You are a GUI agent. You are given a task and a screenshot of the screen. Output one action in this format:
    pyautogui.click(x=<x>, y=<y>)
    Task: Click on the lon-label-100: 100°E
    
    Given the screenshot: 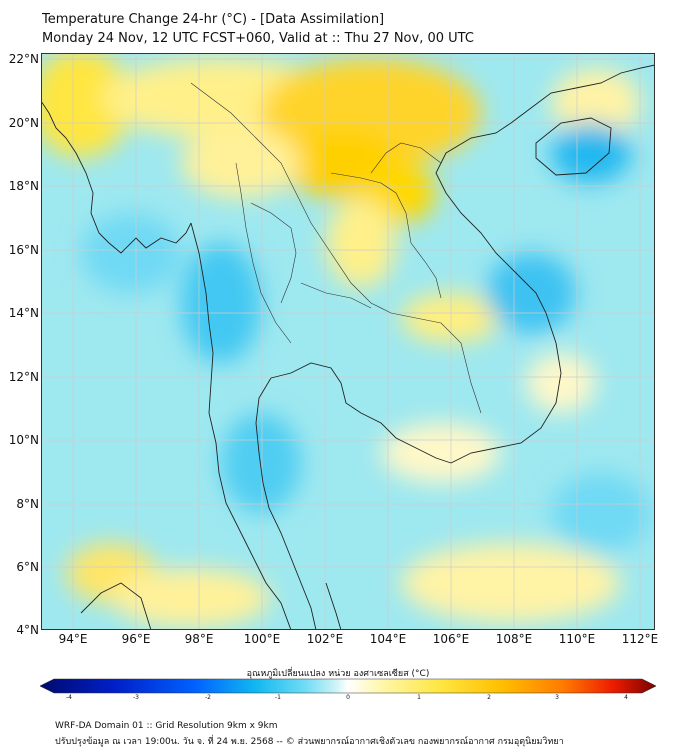 What is the action you would take?
    pyautogui.click(x=262, y=639)
    